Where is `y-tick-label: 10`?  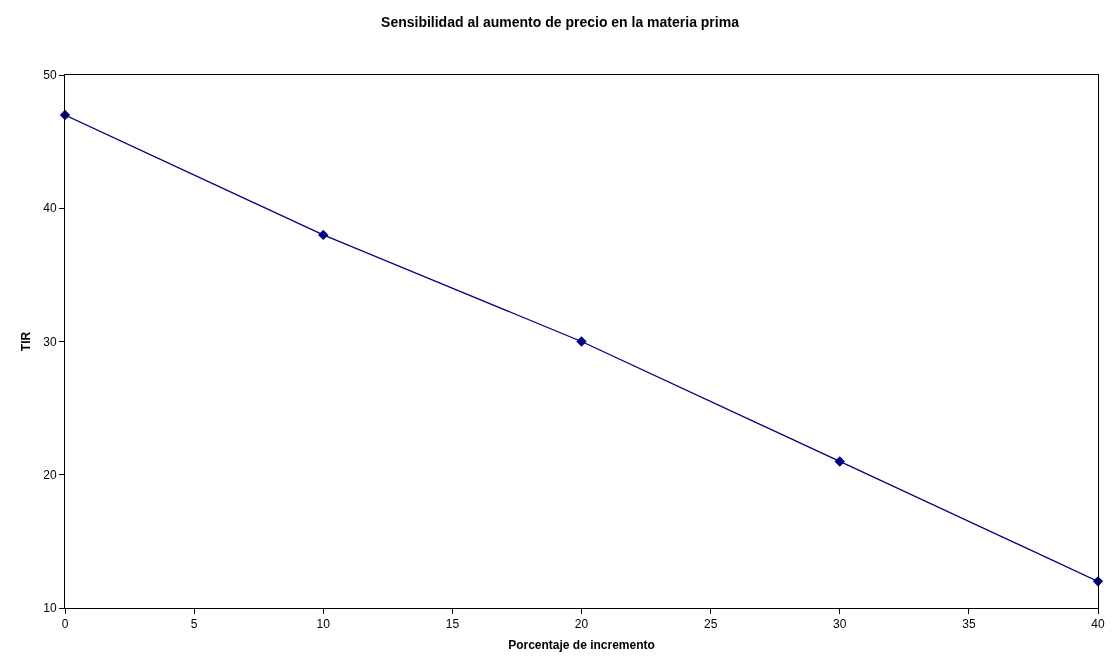
y-tick-label: 10 is located at coordinates (50, 608).